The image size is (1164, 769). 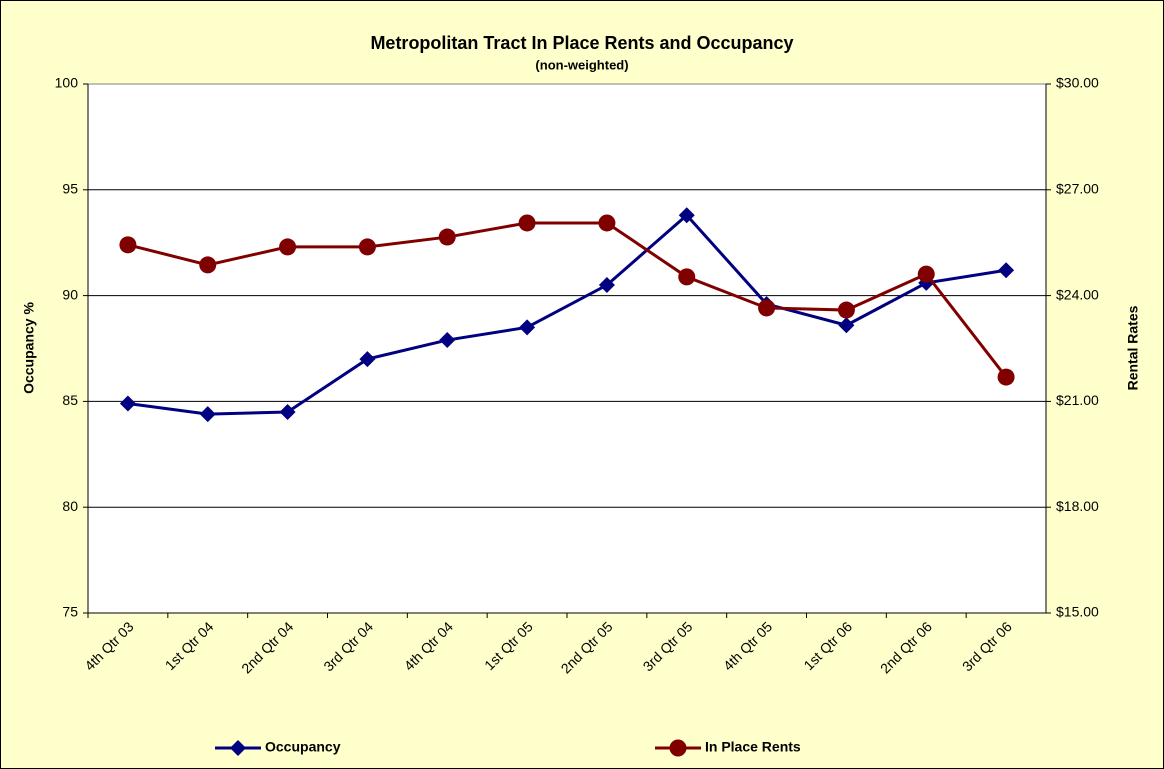 What do you see at coordinates (753, 747) in the screenshot?
I see `legend-label: In Place Rents` at bounding box center [753, 747].